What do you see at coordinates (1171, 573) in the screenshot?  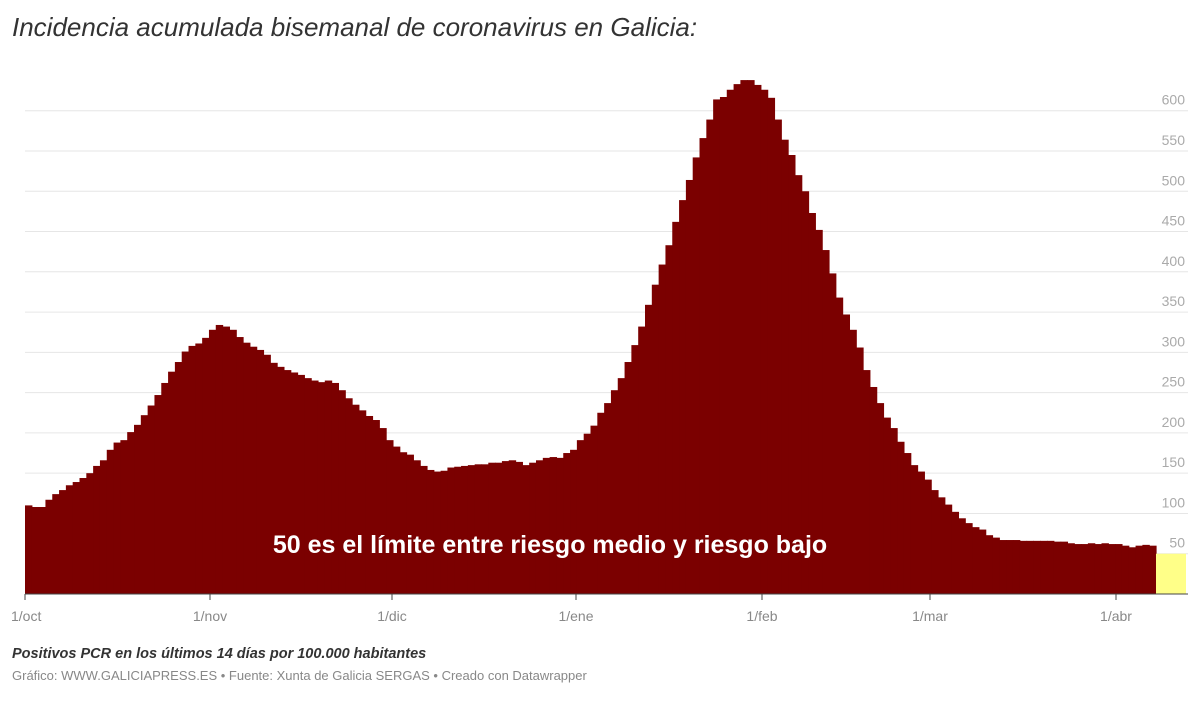 I see `threshold-area` at bounding box center [1171, 573].